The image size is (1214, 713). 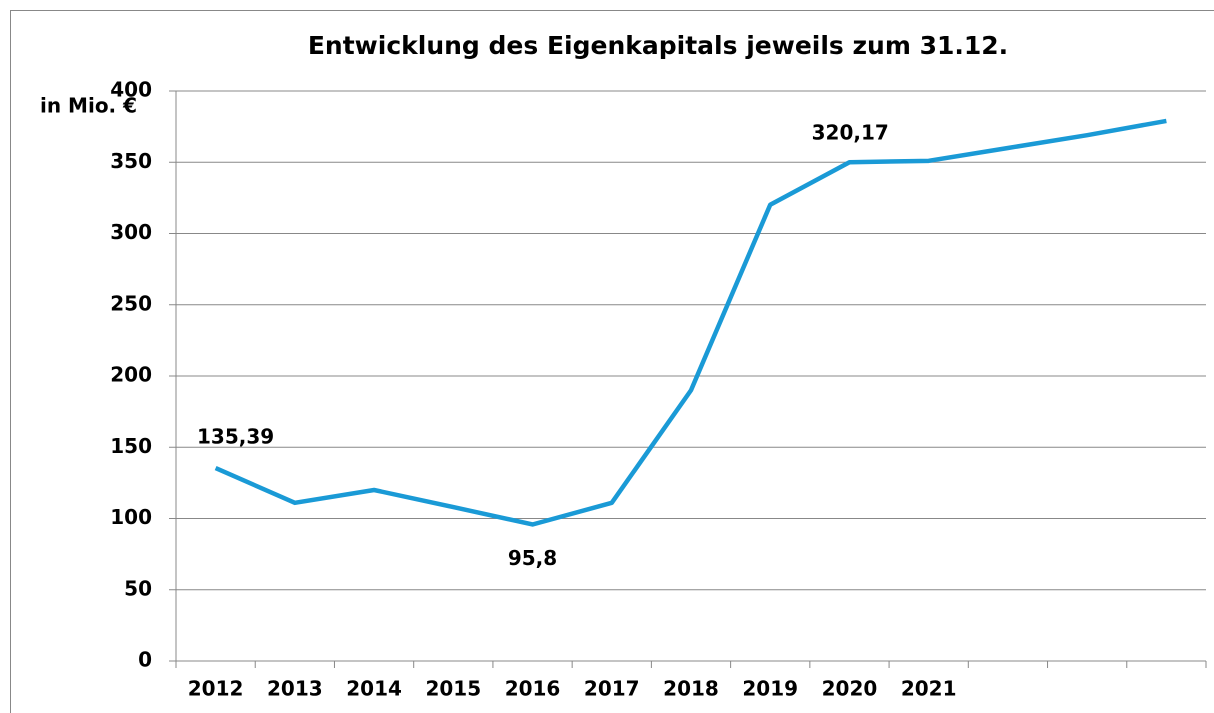 I want to click on y-tick-label: 250, so click(x=131, y=303).